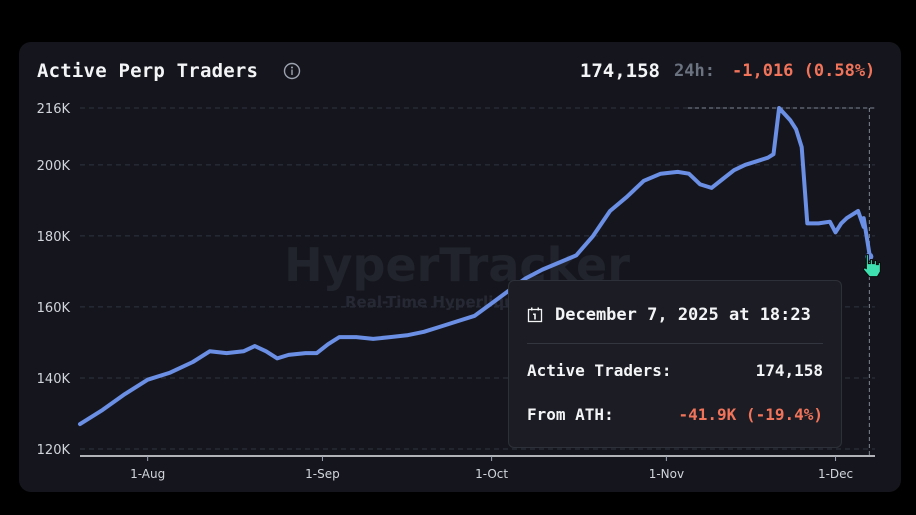 The width and height of the screenshot is (916, 515). What do you see at coordinates (751, 414) in the screenshot?
I see `tooltip-value: -41.9K (-19.4%)` at bounding box center [751, 414].